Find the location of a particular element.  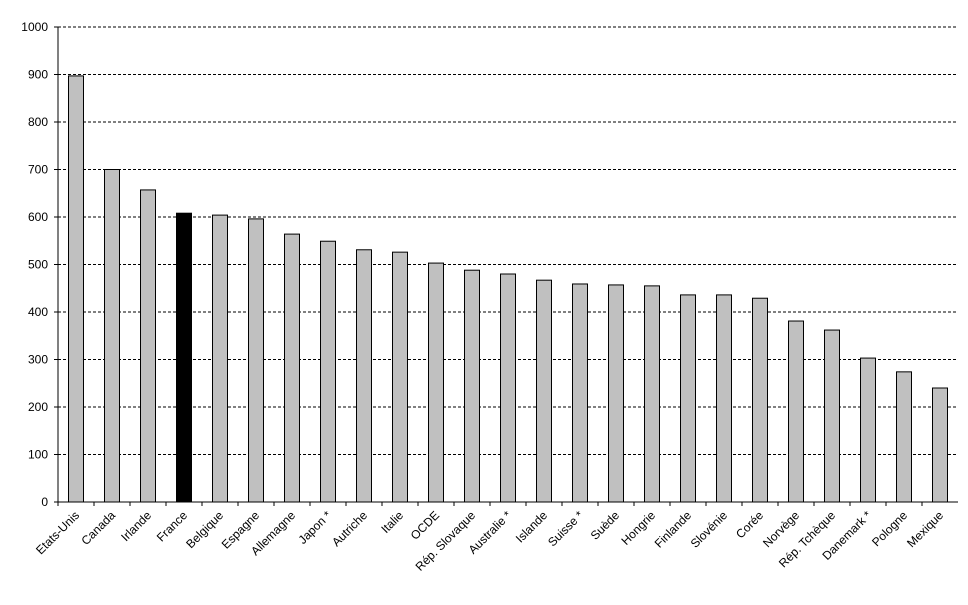

x-tick-label: Suède is located at coordinates (605, 525).